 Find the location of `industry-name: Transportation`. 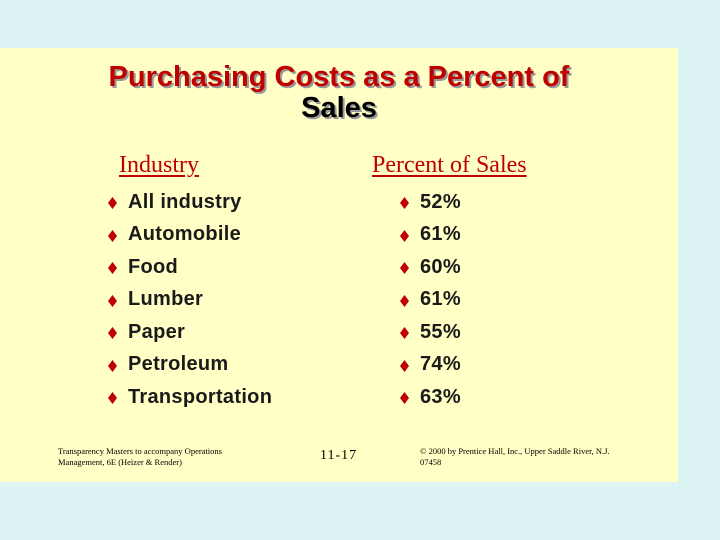

industry-name: Transportation is located at coordinates (200, 396).